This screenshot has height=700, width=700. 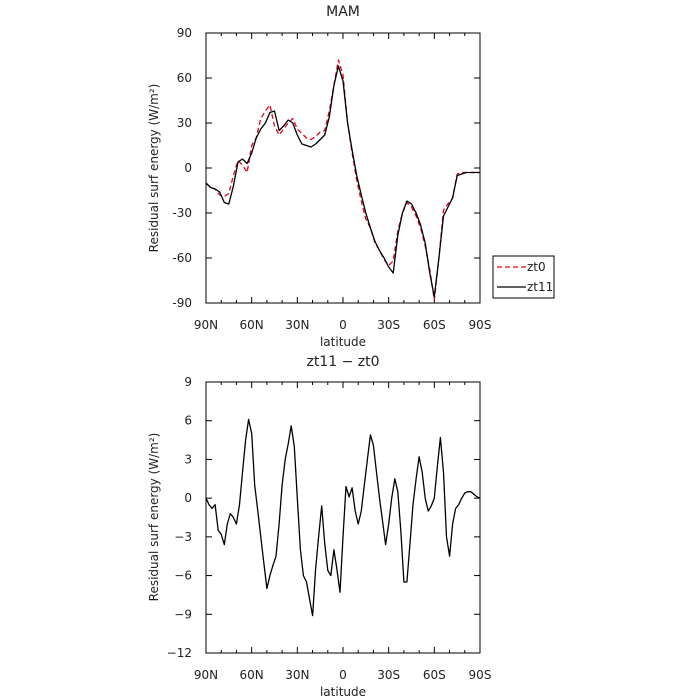 I want to click on top-chart-legend: zt0 zt11, so click(x=523, y=277).